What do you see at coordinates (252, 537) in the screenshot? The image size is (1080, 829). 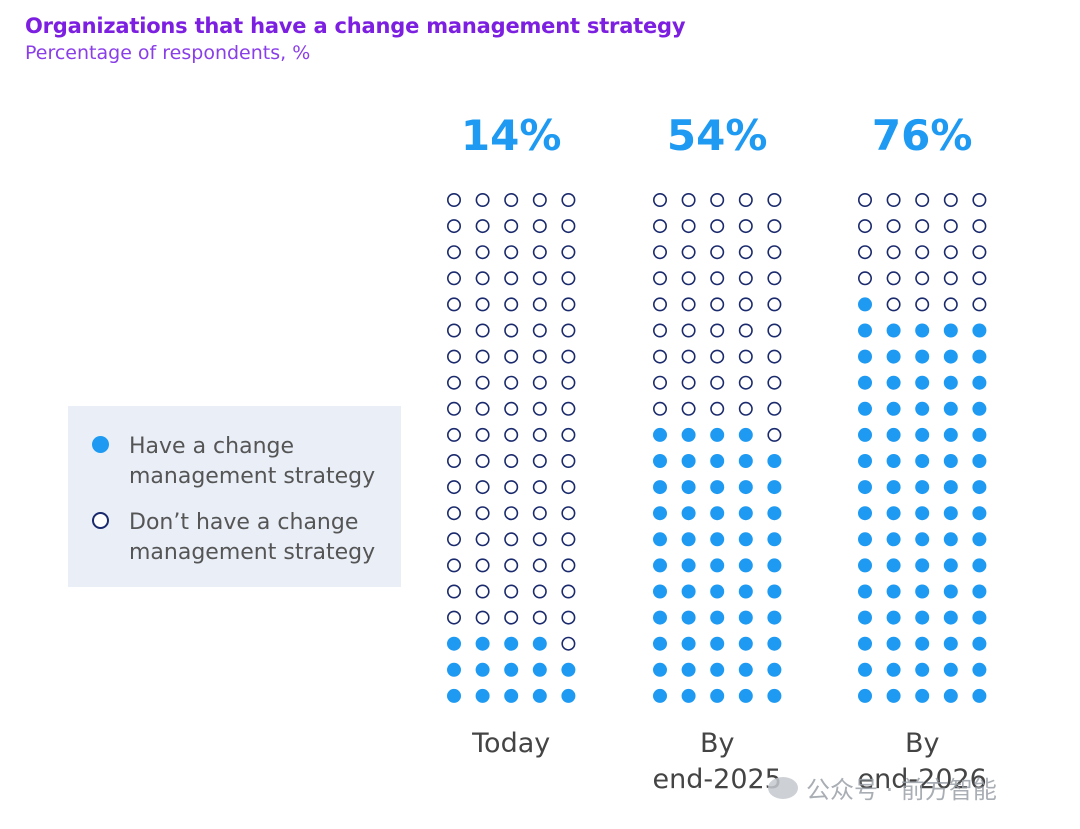 I see `legend-label-dont-have: Don’t have a change management strategy` at bounding box center [252, 537].